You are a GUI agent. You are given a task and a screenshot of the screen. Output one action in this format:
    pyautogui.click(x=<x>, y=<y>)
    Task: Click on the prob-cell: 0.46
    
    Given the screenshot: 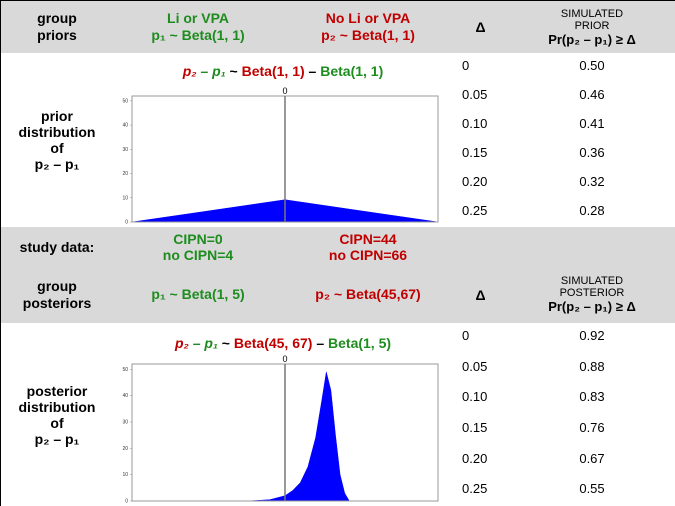 What is the action you would take?
    pyautogui.click(x=591, y=97)
    